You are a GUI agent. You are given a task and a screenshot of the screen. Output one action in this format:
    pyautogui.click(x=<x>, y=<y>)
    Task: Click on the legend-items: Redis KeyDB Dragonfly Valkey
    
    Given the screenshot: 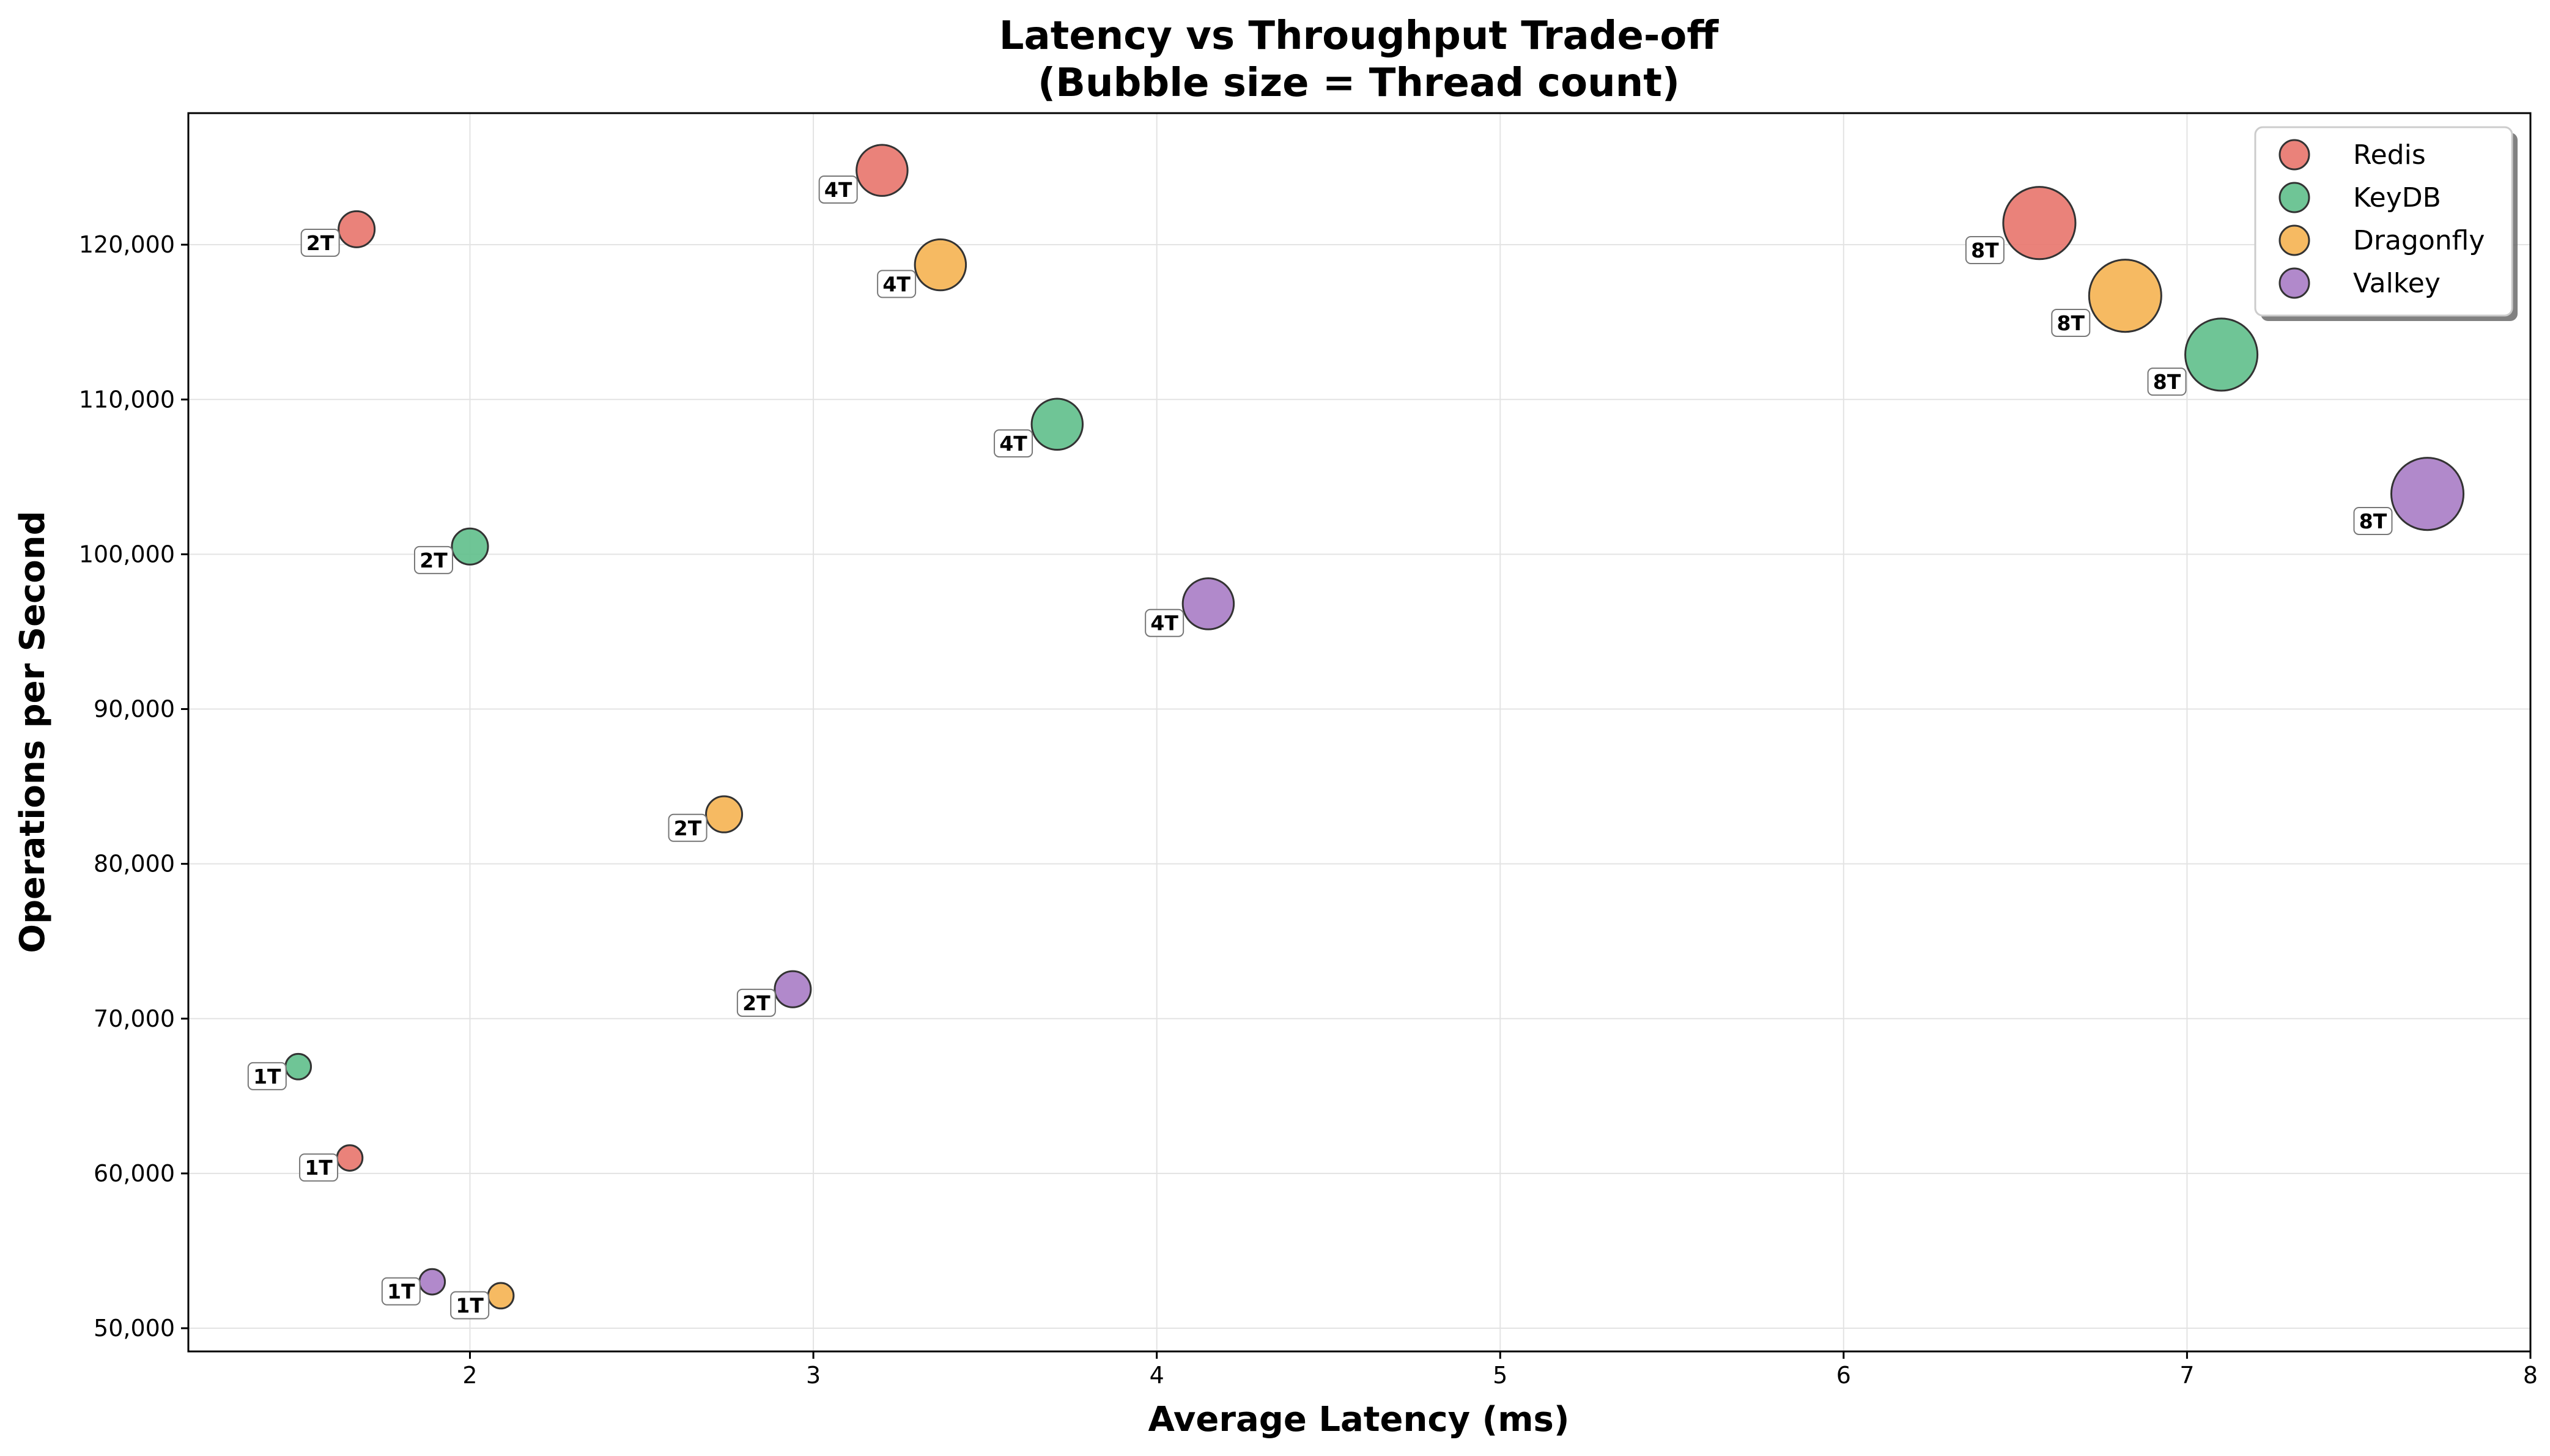 What is the action you would take?
    pyautogui.click(x=2381, y=219)
    